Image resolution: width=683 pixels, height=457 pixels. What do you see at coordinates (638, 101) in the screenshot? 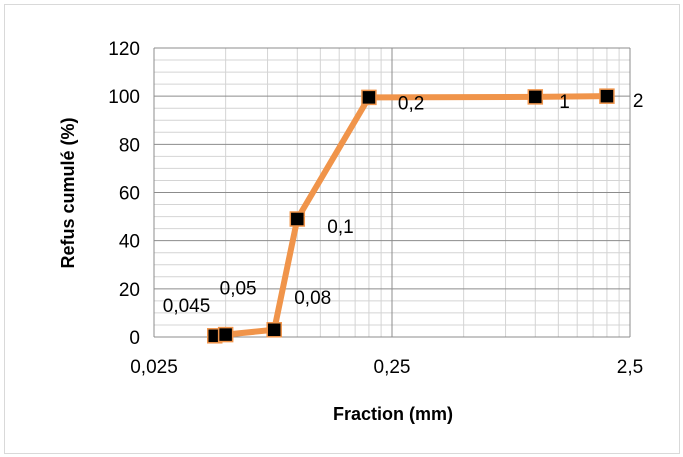
I see `data-label: 2` at bounding box center [638, 101].